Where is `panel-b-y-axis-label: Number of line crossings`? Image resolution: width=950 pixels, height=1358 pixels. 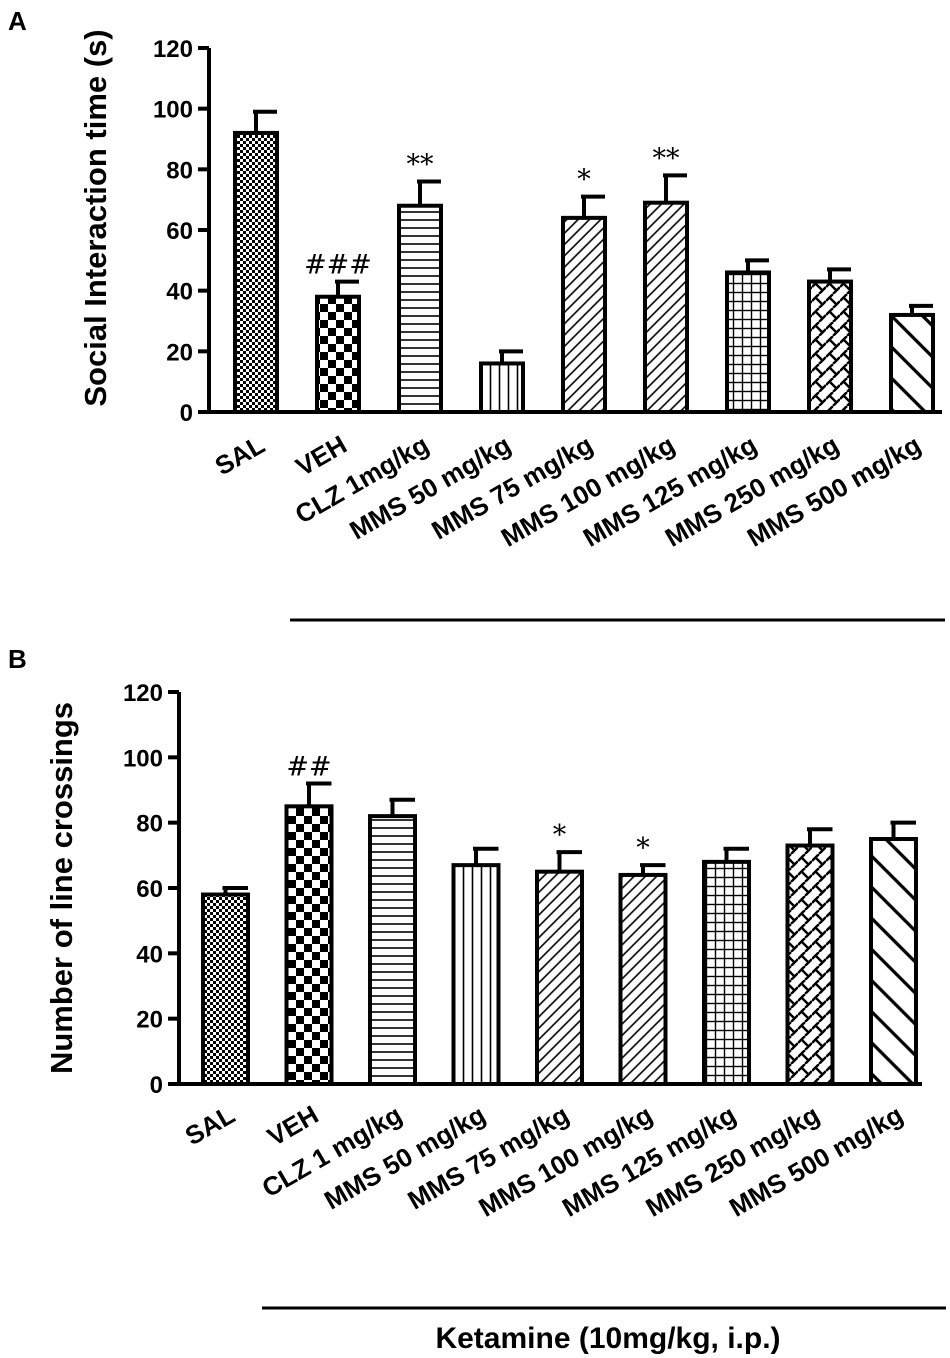
panel-b-y-axis-label: Number of line crossings is located at coordinates (61, 888).